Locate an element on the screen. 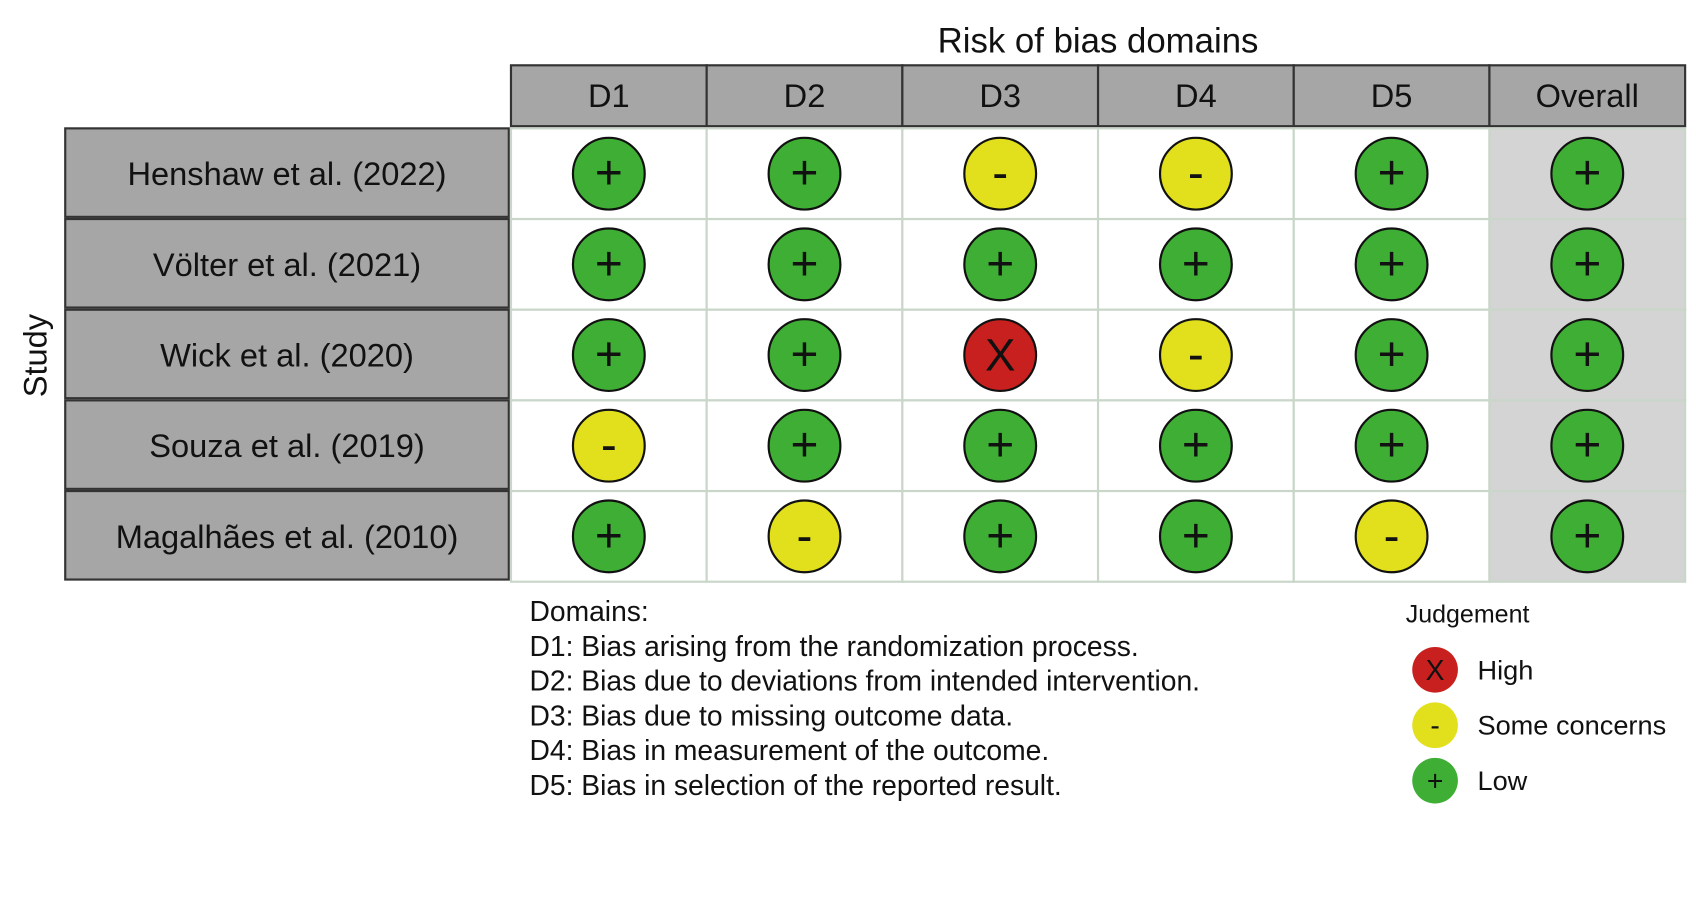 The height and width of the screenshot is (921, 1696). study-label: Wick et al. (2020) is located at coordinates (287, 355).